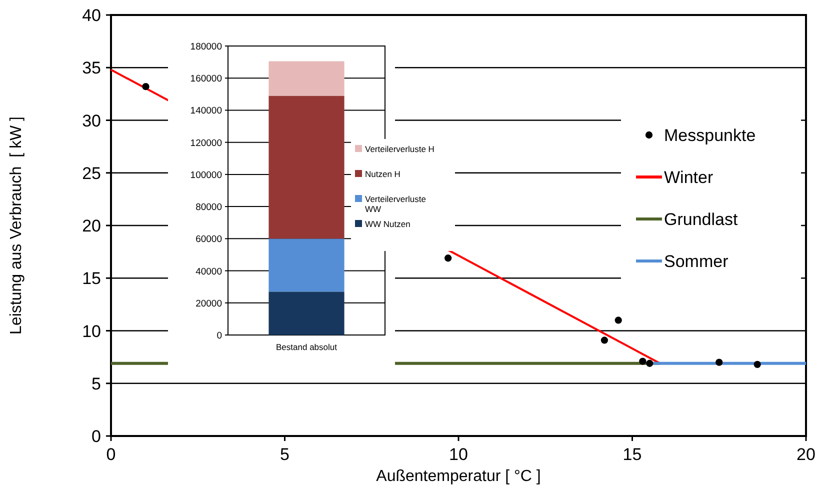  Describe the element at coordinates (91, 173) in the screenshot. I see `y-tick-label: 25` at that location.